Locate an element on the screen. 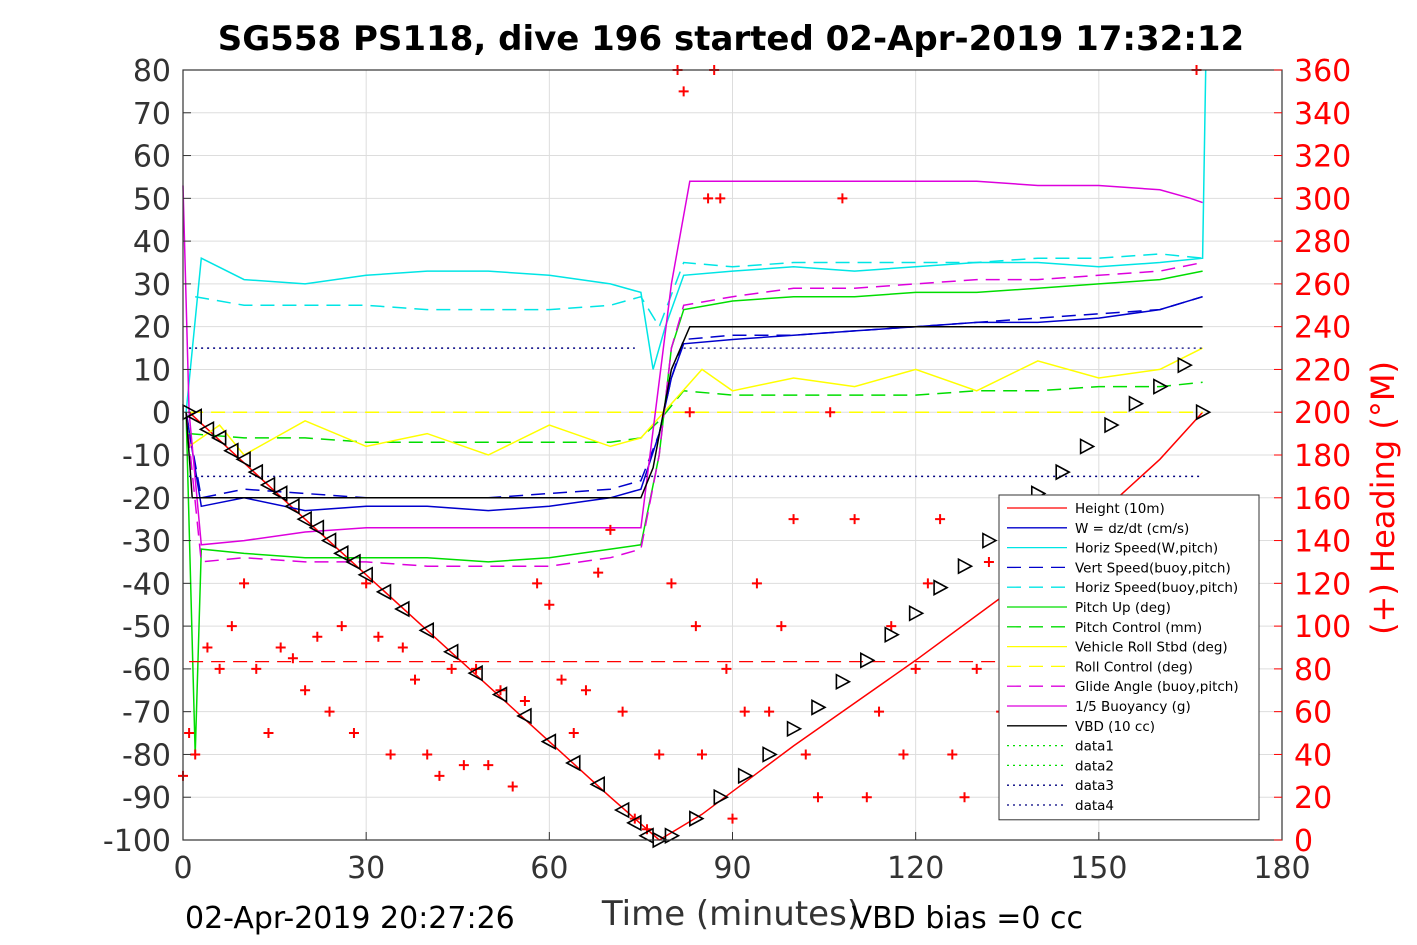 The image size is (1417, 945). y2-tick-label: 360 is located at coordinates (1322, 71).